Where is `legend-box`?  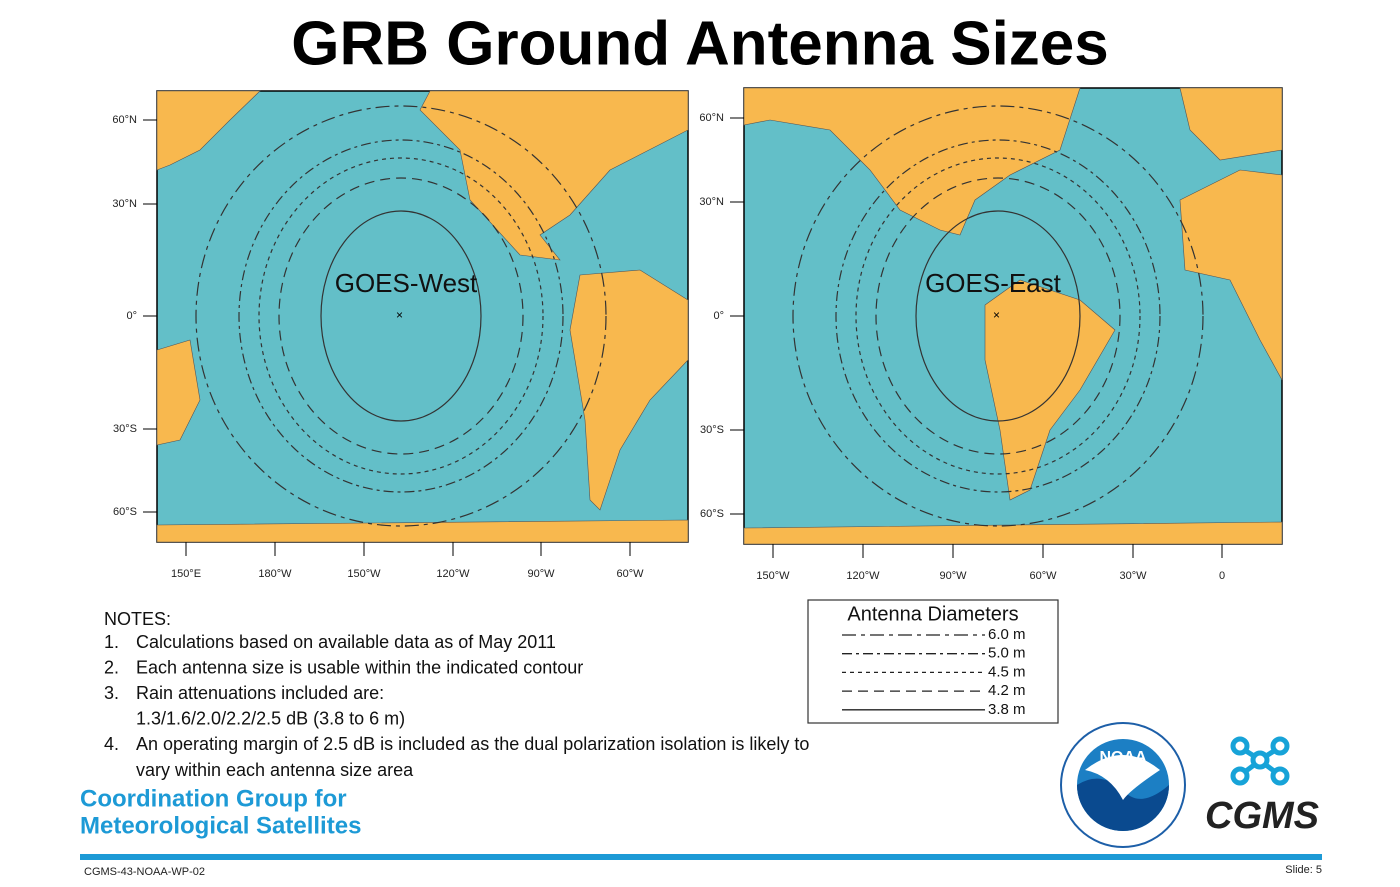
legend-box is located at coordinates (933, 661).